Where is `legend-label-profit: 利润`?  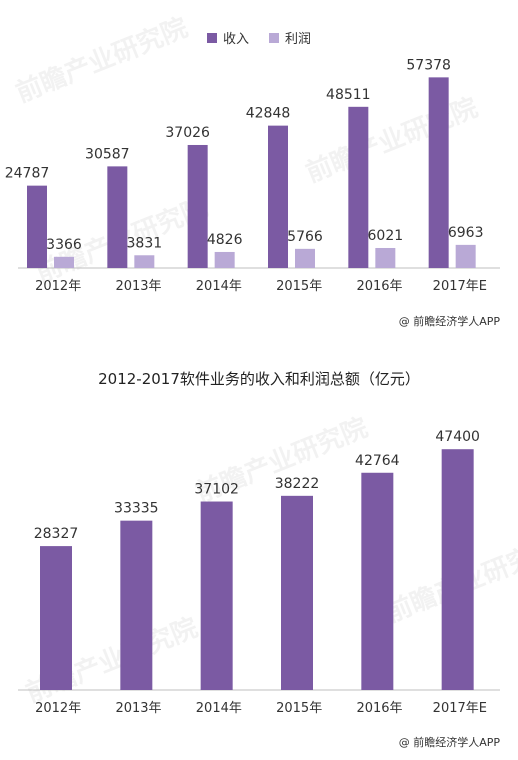 legend-label-profit: 利润 is located at coordinates (298, 39).